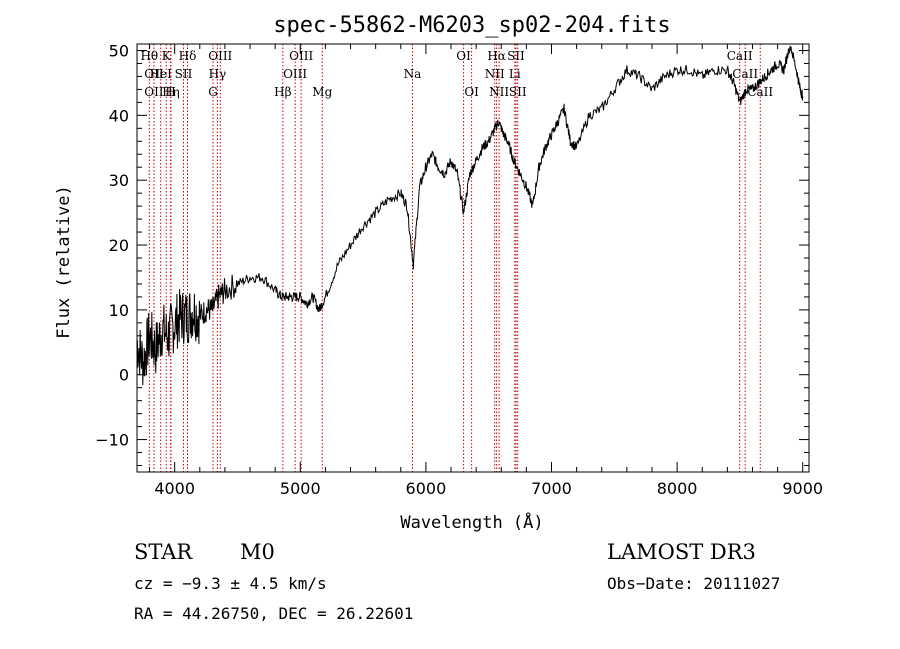  I want to click on spectral-line-label: Hη, so click(171, 92).